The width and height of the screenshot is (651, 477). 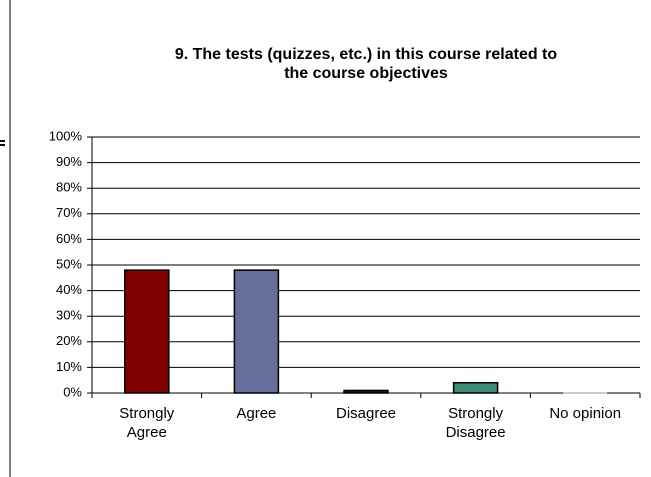 What do you see at coordinates (69, 187) in the screenshot?
I see `y-tick-label: 80%` at bounding box center [69, 187].